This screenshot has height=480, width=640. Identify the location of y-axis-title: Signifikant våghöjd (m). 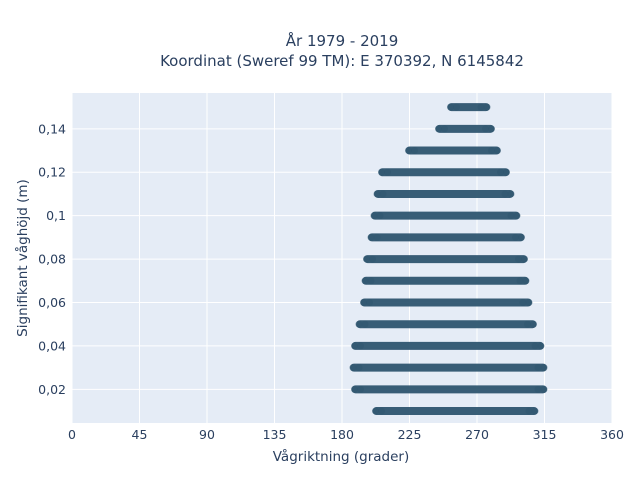
(22, 258).